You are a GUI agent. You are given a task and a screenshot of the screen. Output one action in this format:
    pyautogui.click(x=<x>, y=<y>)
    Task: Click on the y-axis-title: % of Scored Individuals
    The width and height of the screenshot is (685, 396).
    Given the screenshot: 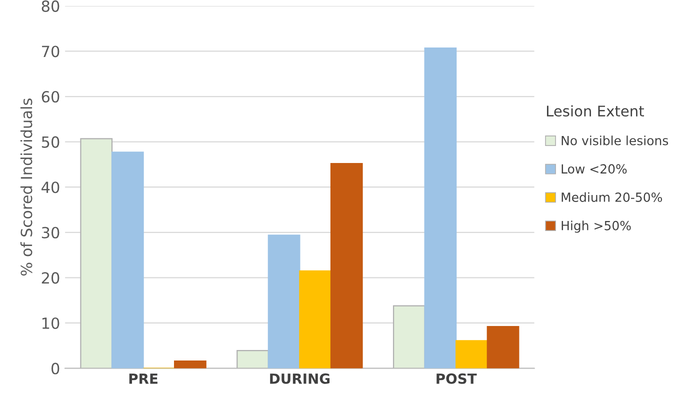 What is the action you would take?
    pyautogui.click(x=26, y=187)
    